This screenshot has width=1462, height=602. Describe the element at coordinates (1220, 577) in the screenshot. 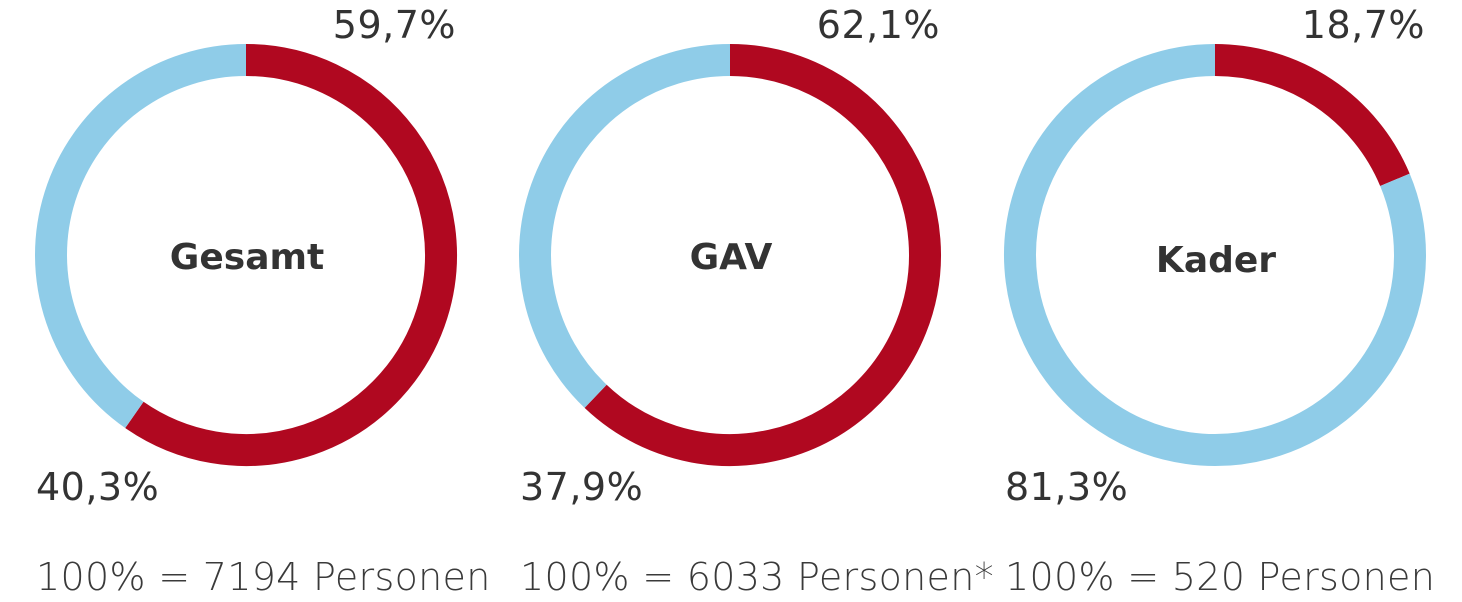

I see `total-label: 100% = 520 Personen` at that location.